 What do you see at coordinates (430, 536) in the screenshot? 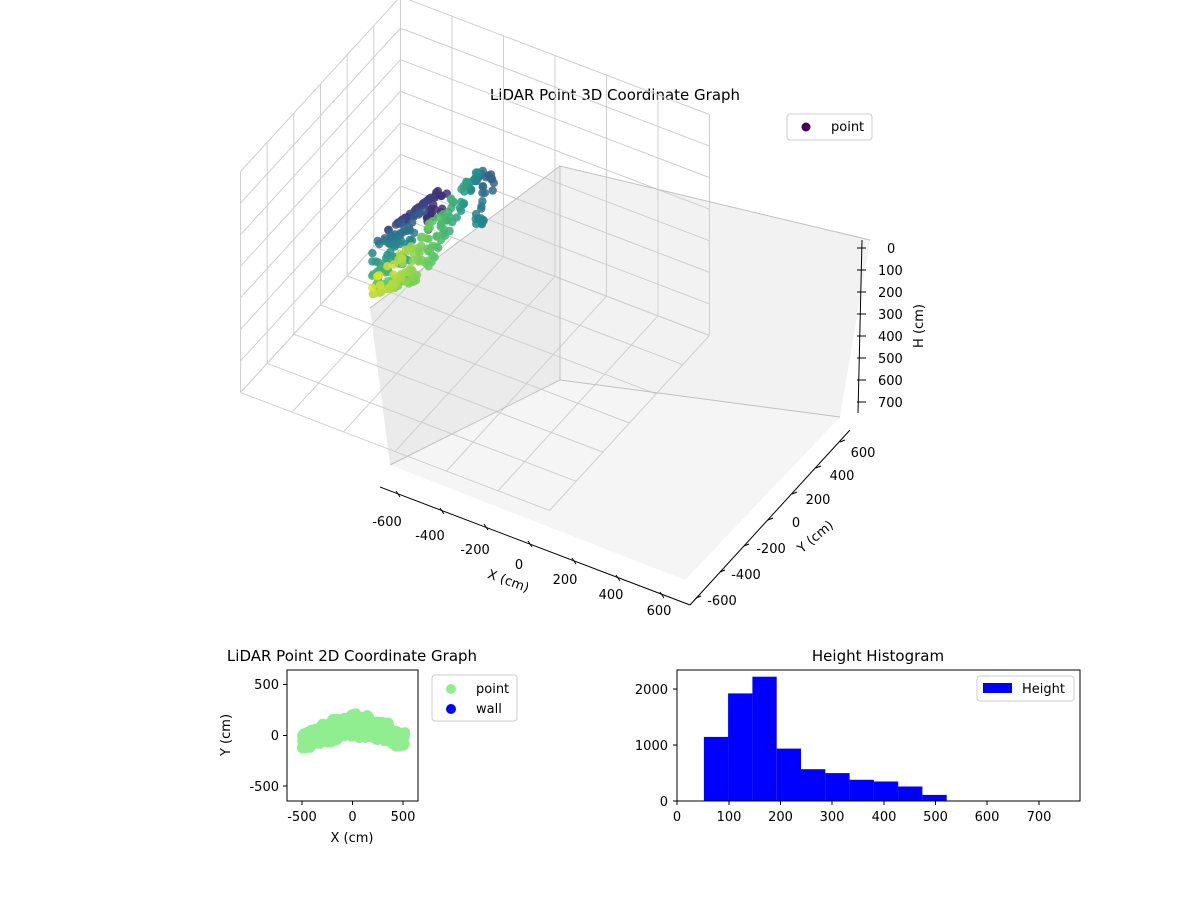
I see `x-tick-label: -400` at bounding box center [430, 536].